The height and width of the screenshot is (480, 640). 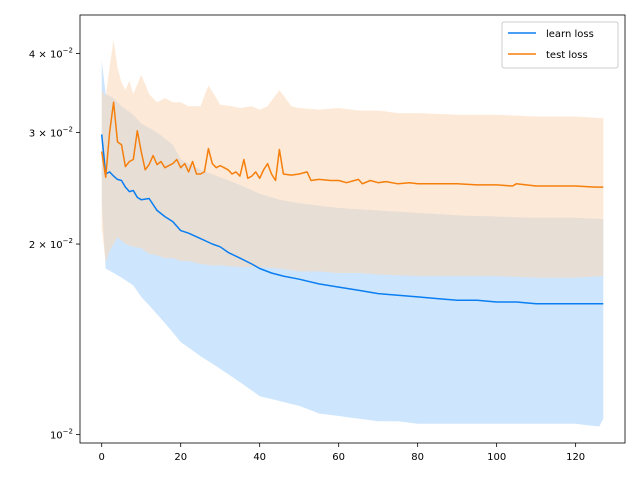 What do you see at coordinates (417, 457) in the screenshot?
I see `x-tick-label: 80` at bounding box center [417, 457].